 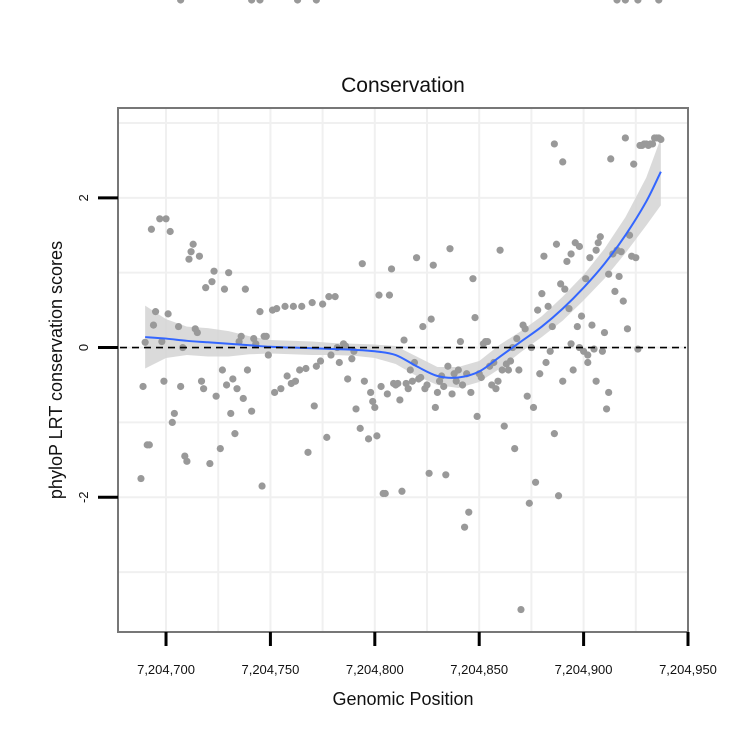 What do you see at coordinates (375, 669) in the screenshot?
I see `x-tick-label: 7,204,800` at bounding box center [375, 669].